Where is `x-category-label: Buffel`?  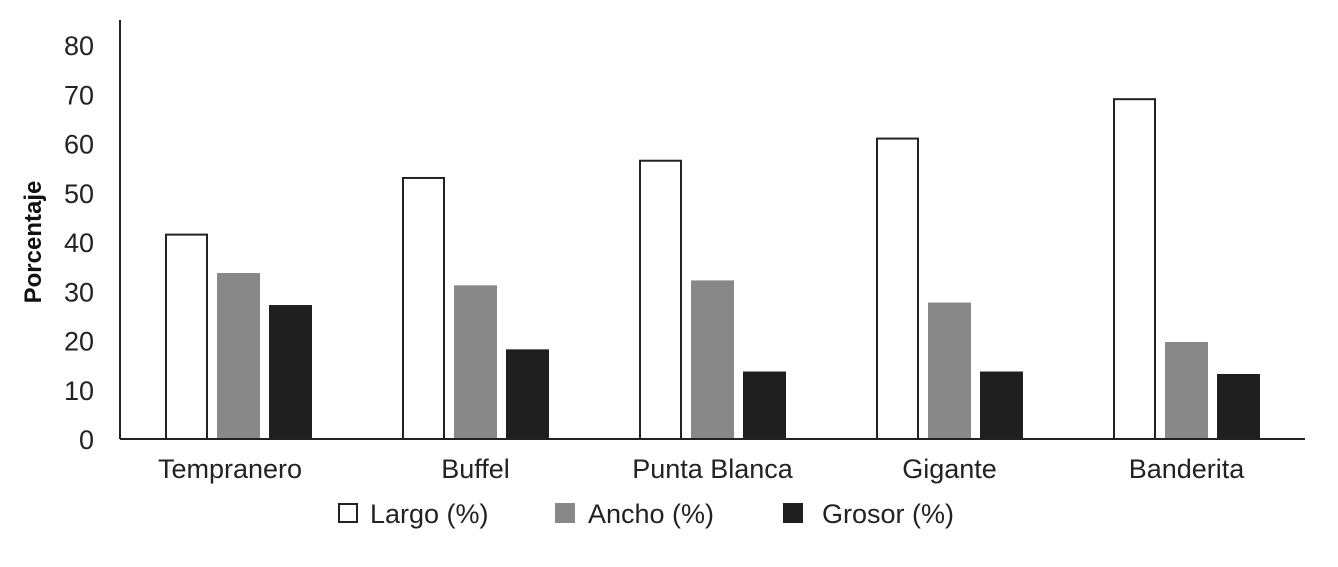 x-category-label: Buffel is located at coordinates (475, 469).